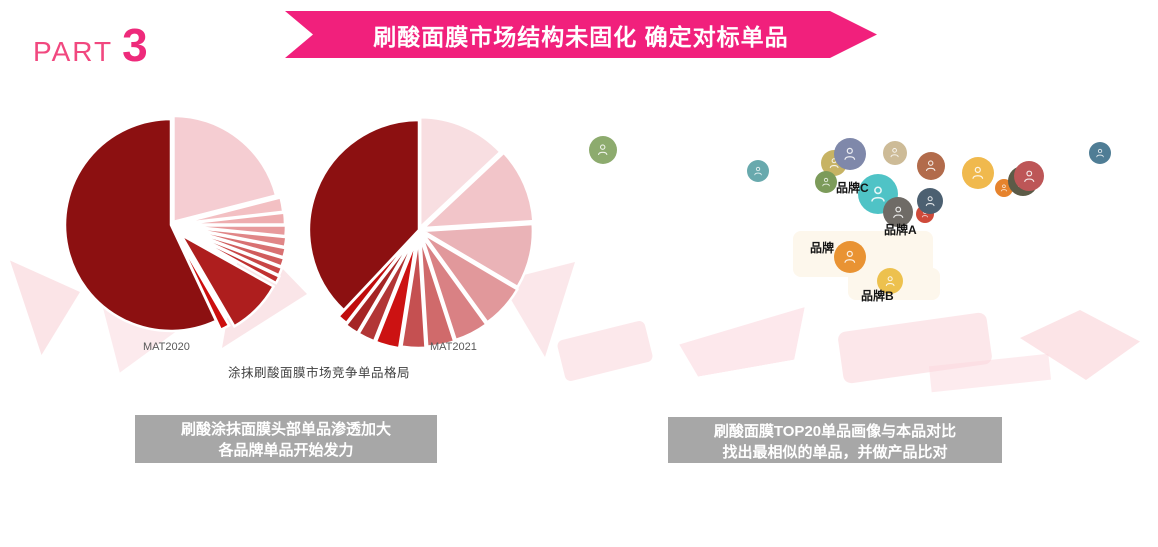 The image size is (1158, 547). Describe the element at coordinates (835, 431) in the screenshot. I see `note-right-line1: 刷酸面膜TOP20单品画像与本品对比` at that location.